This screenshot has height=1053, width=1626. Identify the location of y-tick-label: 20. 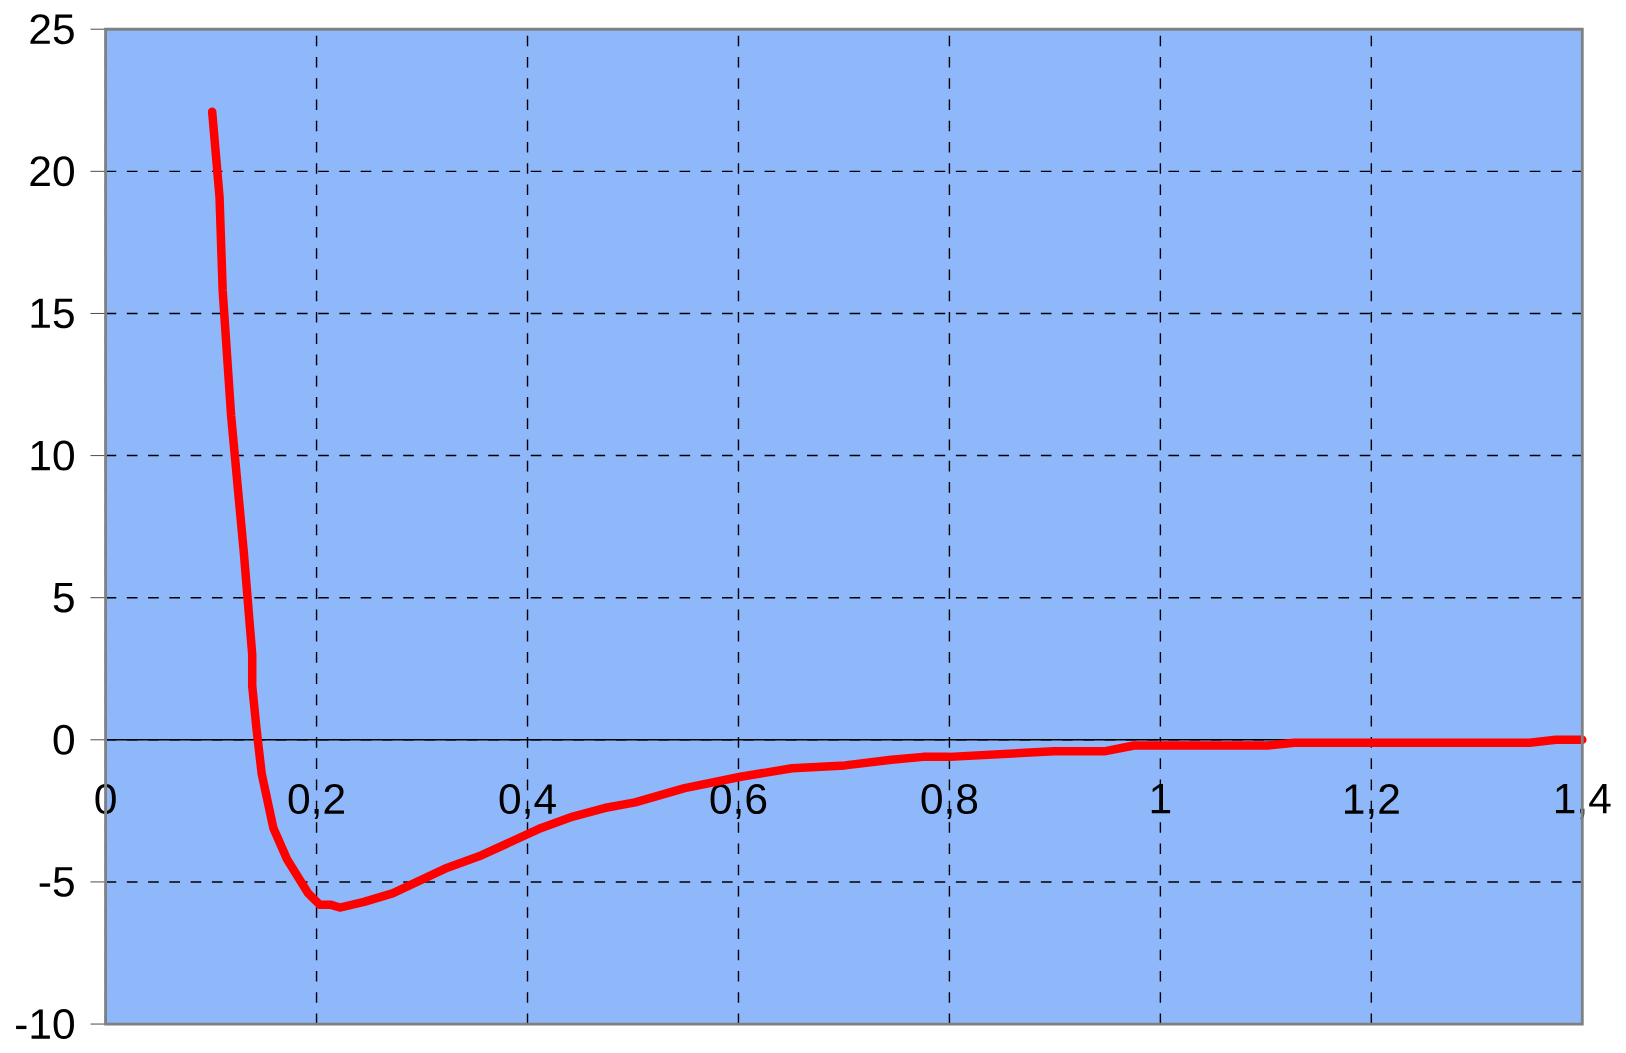
(52, 171).